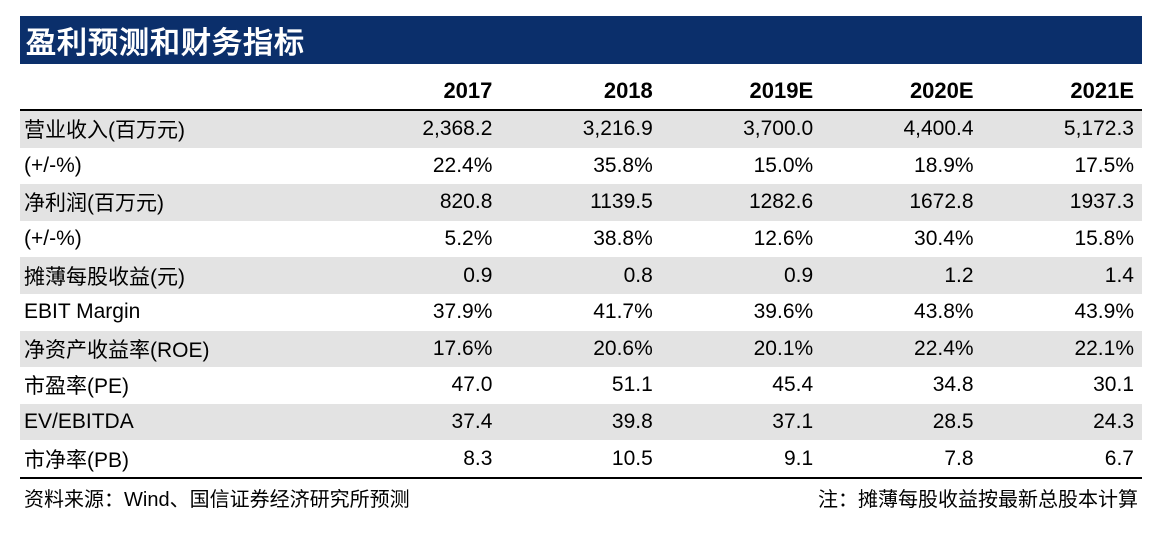  What do you see at coordinates (180, 202) in the screenshot?
I see `row-label: 净利润(百万元)` at bounding box center [180, 202].